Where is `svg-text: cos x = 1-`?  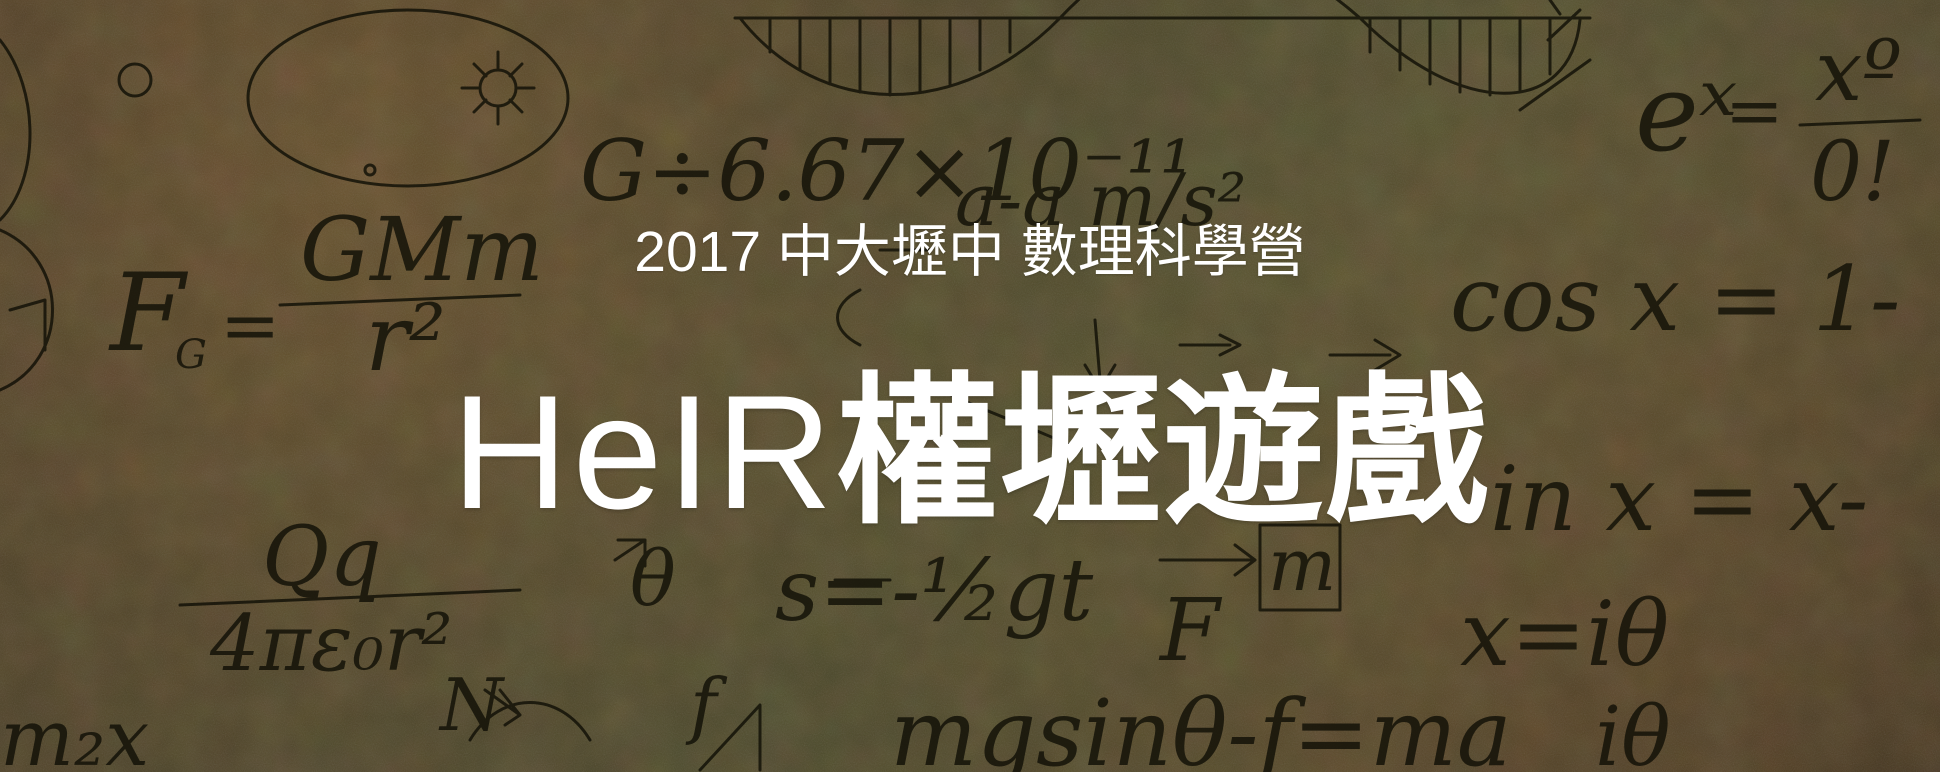 svg-text: cos x = 1- is located at coordinates (1675, 299).